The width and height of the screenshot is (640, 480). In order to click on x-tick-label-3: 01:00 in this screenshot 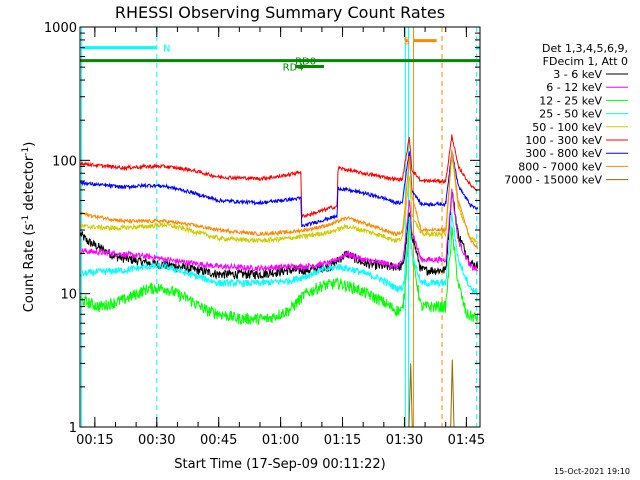, I will do `click(280, 440)`.